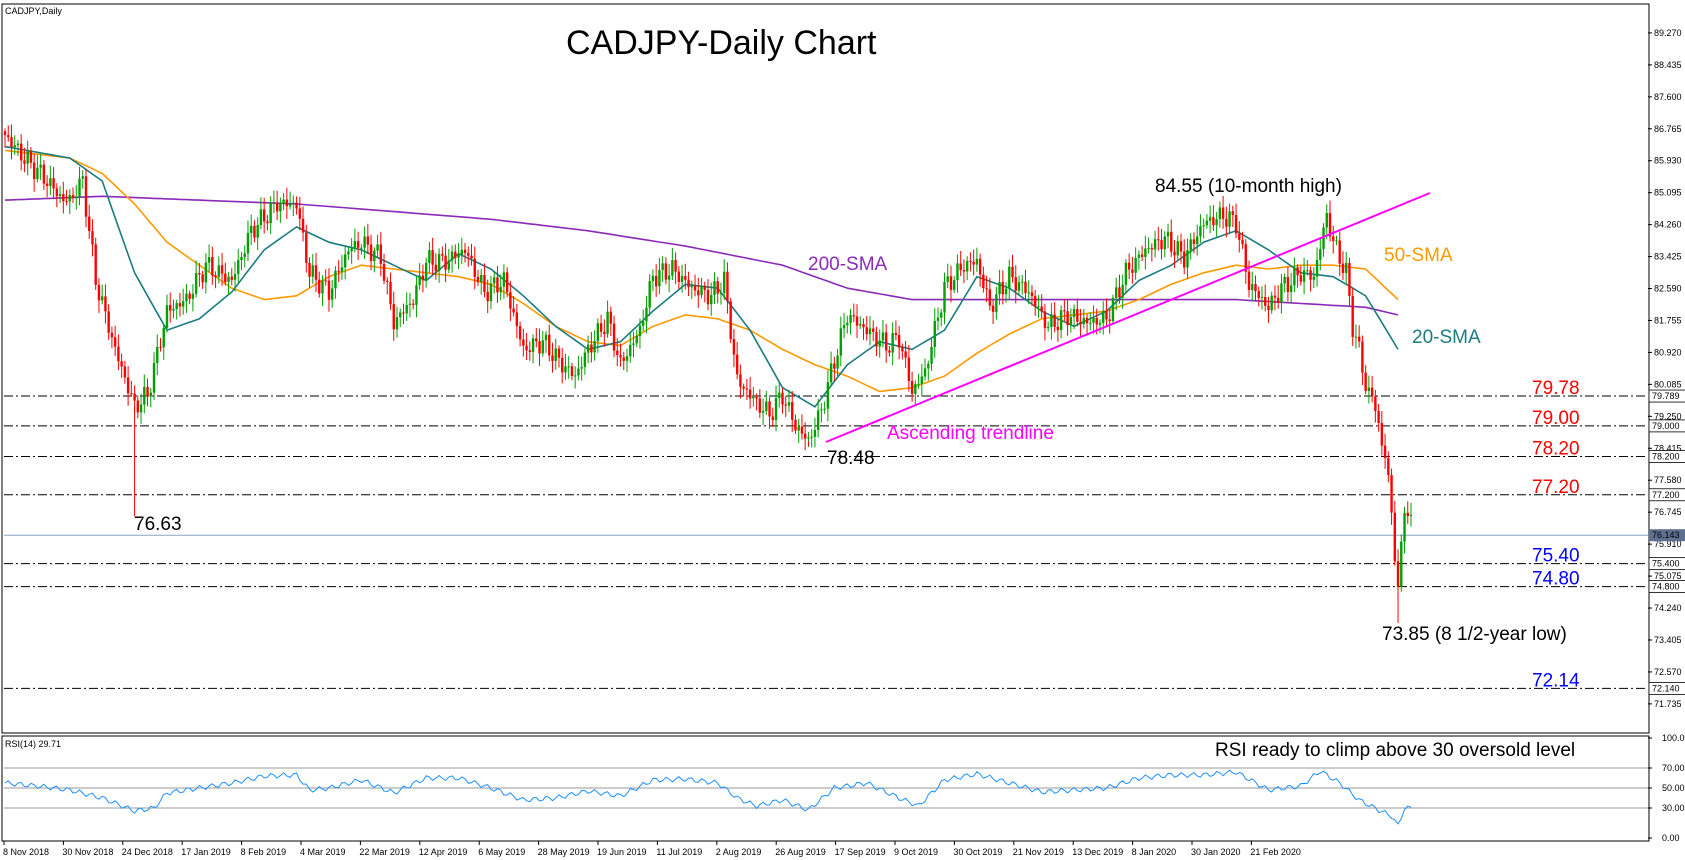  I want to click on price-tick-label: 89.270, so click(1668, 33).